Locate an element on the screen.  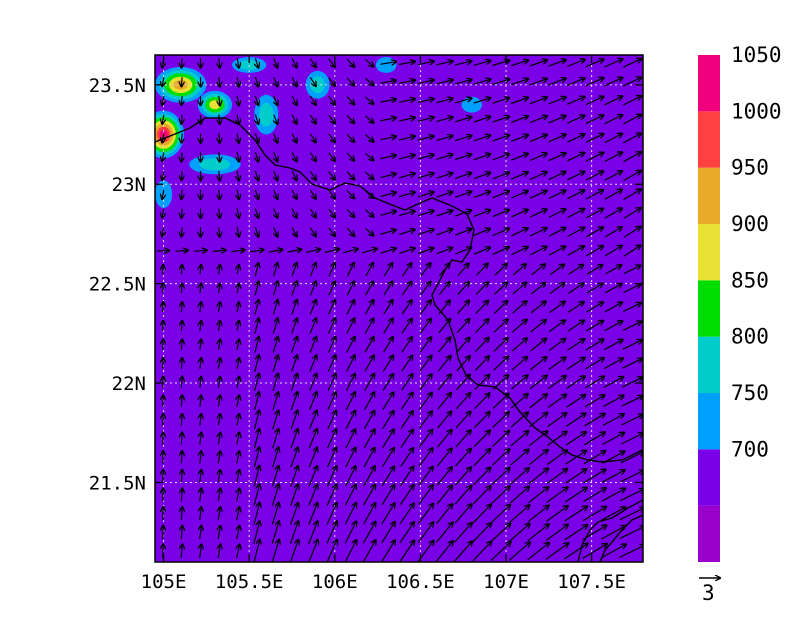
contour-blob is located at coordinates (266, 114).